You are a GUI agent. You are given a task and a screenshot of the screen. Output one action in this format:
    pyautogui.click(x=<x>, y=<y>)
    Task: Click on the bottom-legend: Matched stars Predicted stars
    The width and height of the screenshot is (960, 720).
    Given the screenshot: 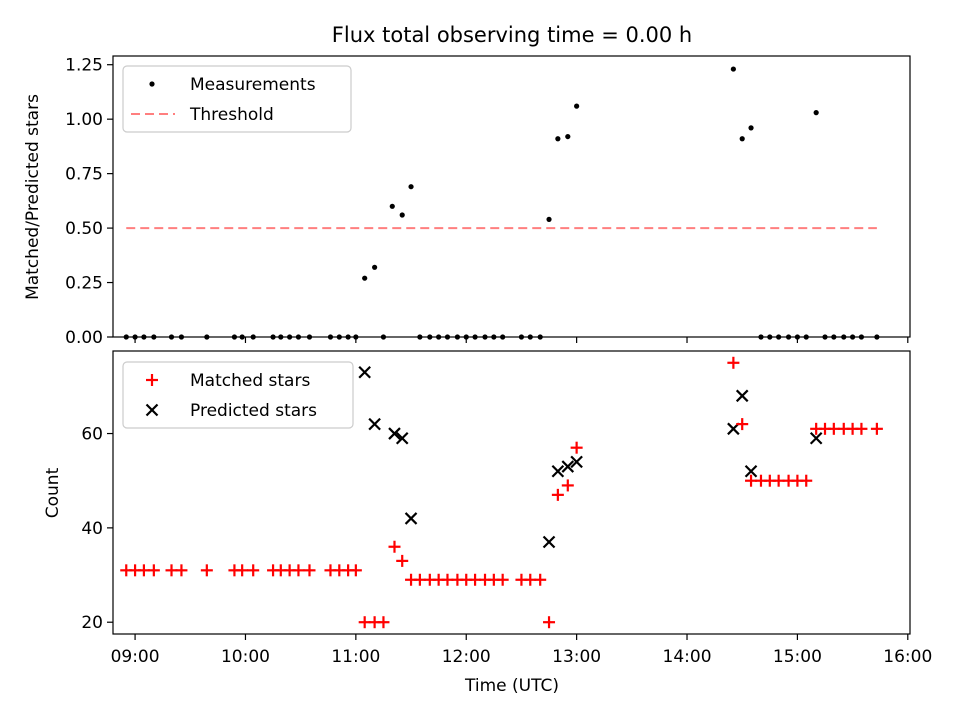 What is the action you would take?
    pyautogui.click(x=238, y=395)
    